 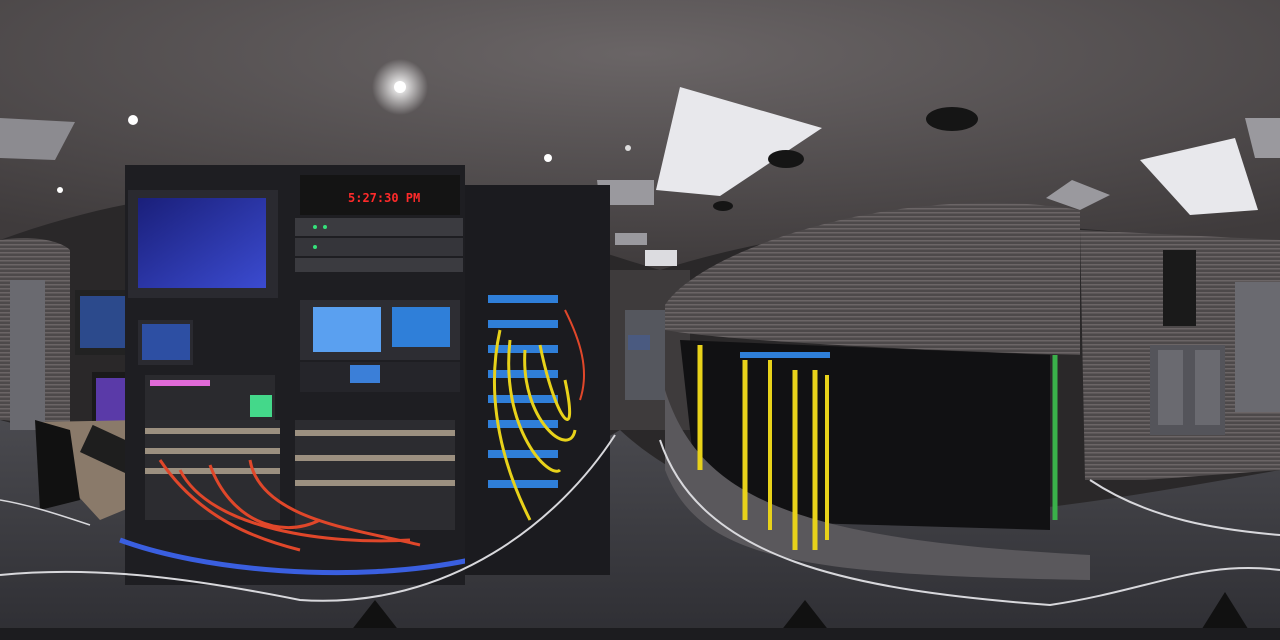 I want to click on back-doorway, so click(x=645, y=355).